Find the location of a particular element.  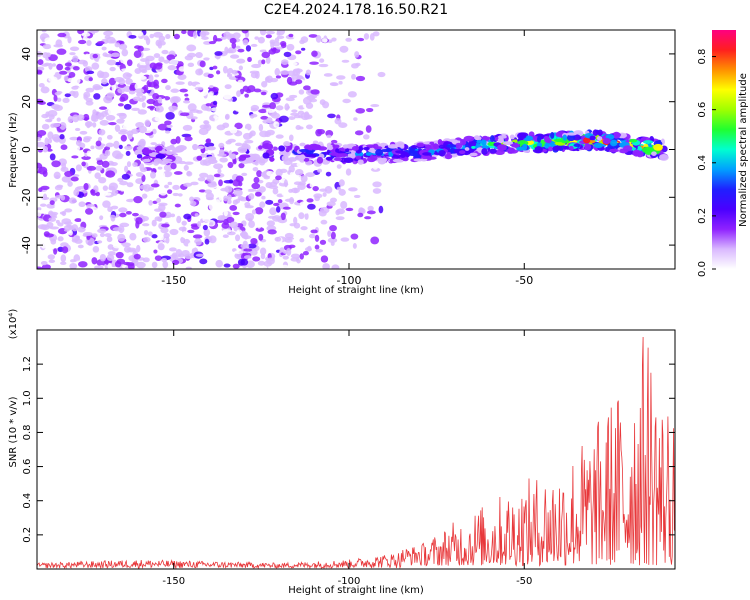

colorbar-tick-label: 0.6 is located at coordinates (702, 110).